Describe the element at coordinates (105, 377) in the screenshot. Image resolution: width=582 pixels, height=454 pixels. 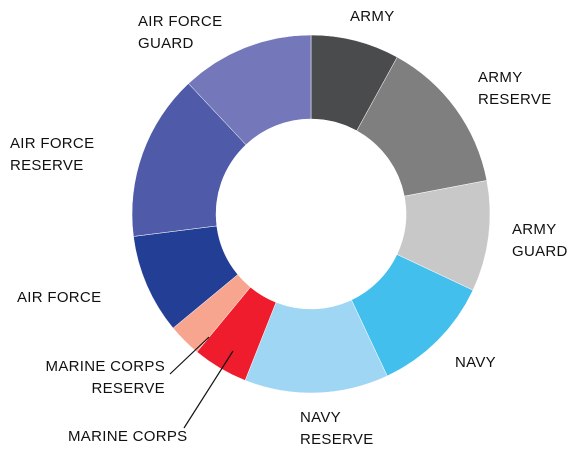
I see `segment-label: MARINE CORPS RESERVE` at that location.